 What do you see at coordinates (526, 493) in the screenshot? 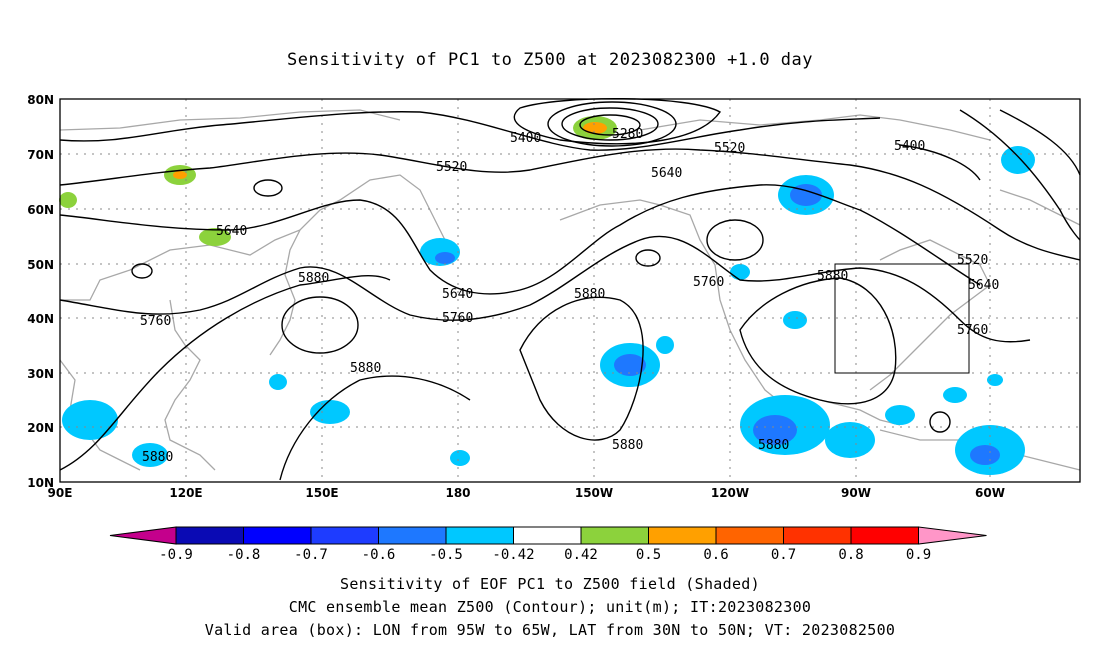
I see `lon-axis: 90E 120E 150E 180 150W 120W 90W 60W` at bounding box center [526, 493].